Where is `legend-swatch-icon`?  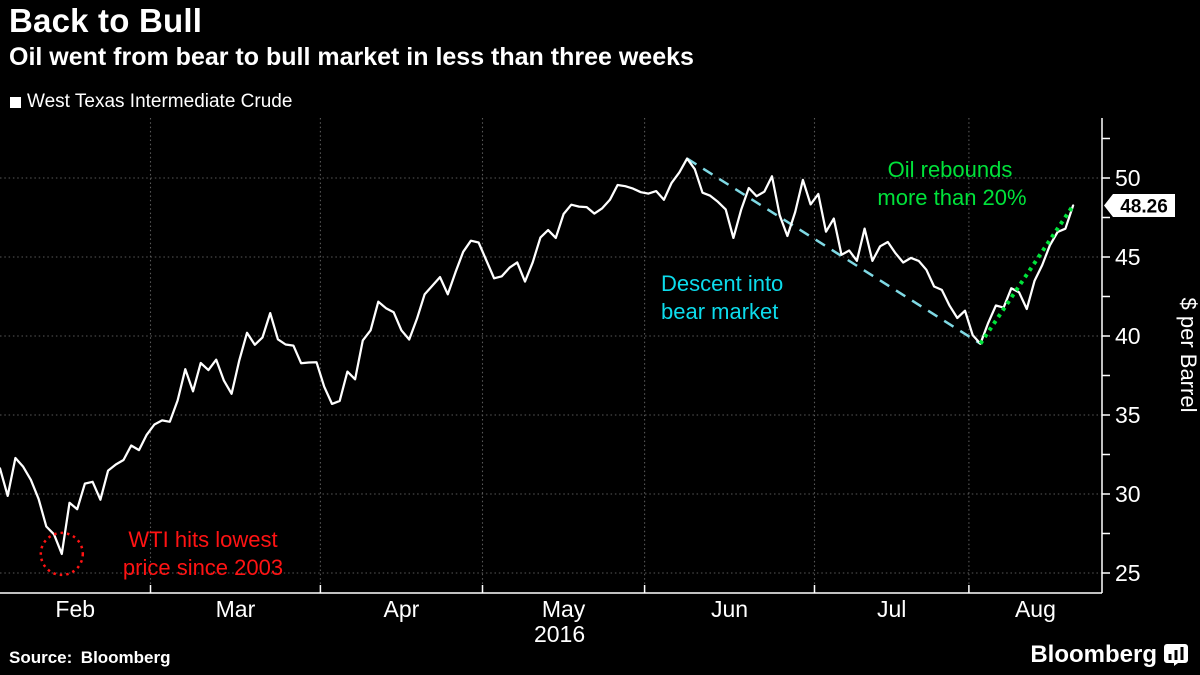 legend-swatch-icon is located at coordinates (15, 102).